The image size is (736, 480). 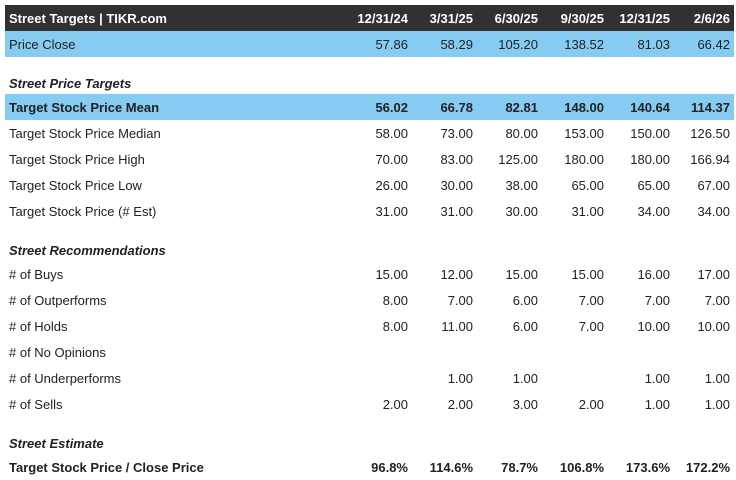 I want to click on column-header-date: 9/30/25, so click(x=575, y=18).